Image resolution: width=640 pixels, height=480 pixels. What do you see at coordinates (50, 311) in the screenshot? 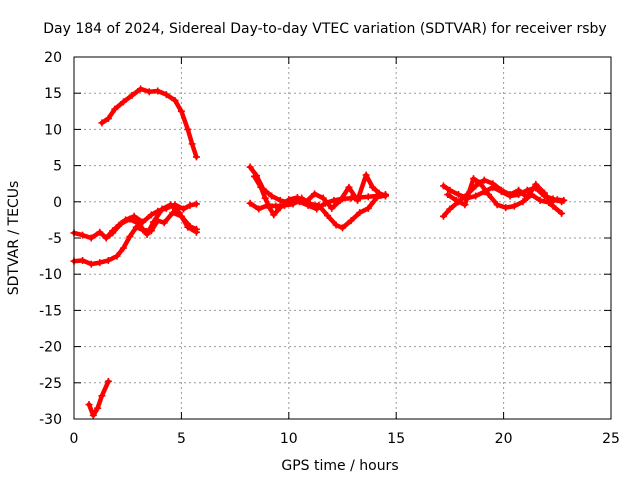
I see `y-tick-label: -15` at bounding box center [50, 311].